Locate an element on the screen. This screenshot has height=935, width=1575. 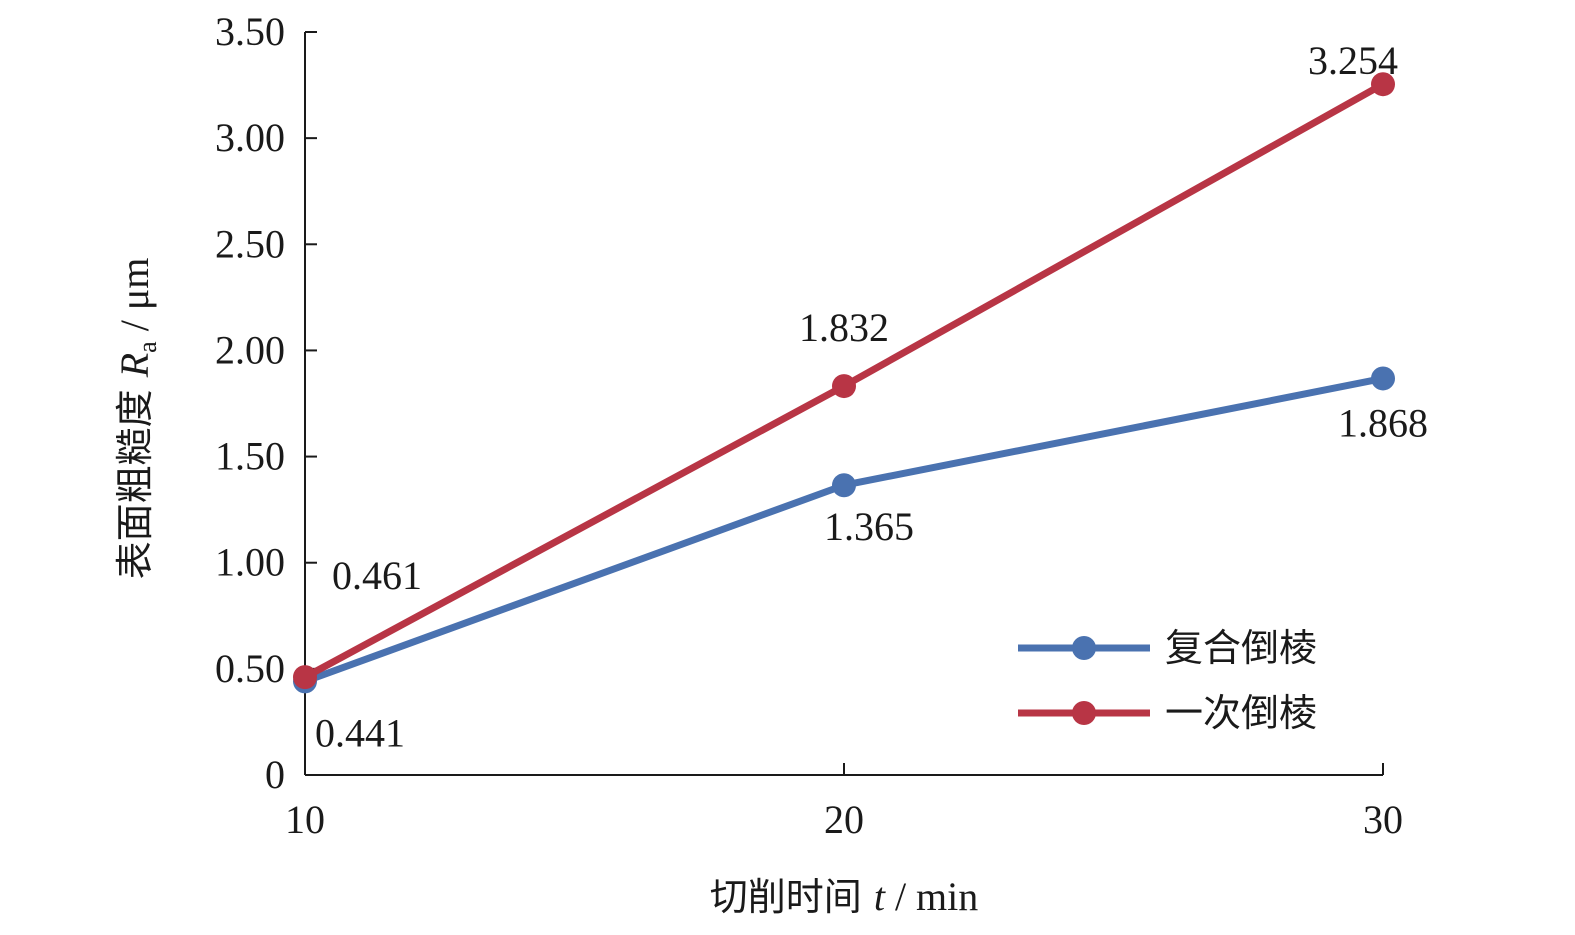
x-tick-label: 30 is located at coordinates (1383, 819).